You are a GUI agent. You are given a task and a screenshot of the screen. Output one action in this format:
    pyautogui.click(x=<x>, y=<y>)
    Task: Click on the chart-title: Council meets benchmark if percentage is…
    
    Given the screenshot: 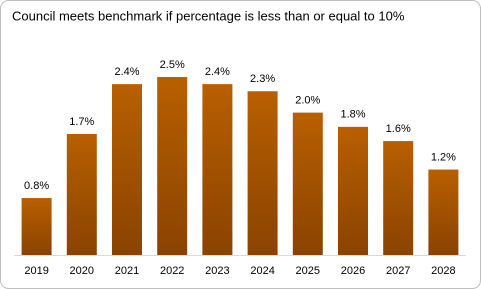 What is the action you would take?
    pyautogui.click(x=208, y=15)
    